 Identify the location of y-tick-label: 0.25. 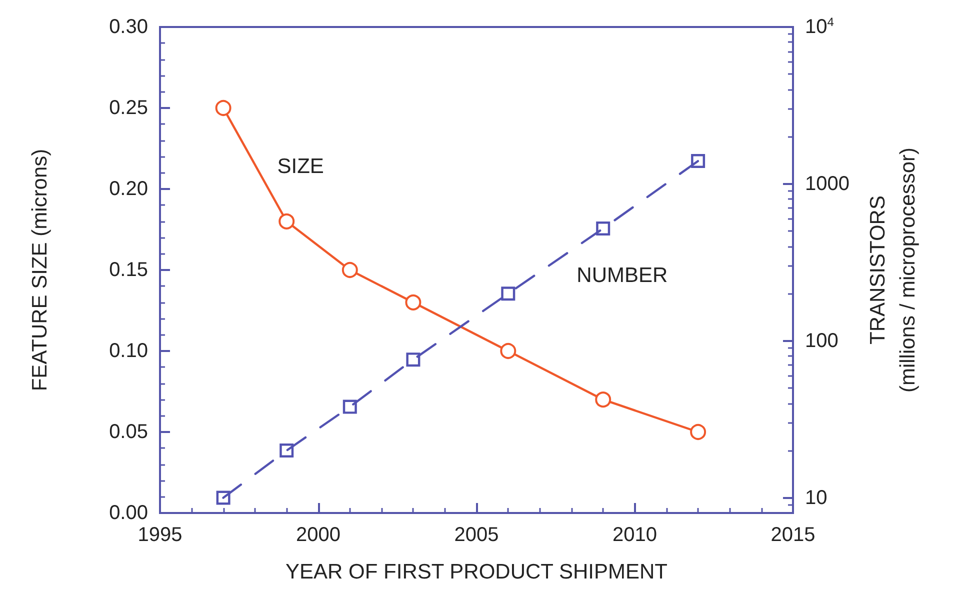
(128, 108).